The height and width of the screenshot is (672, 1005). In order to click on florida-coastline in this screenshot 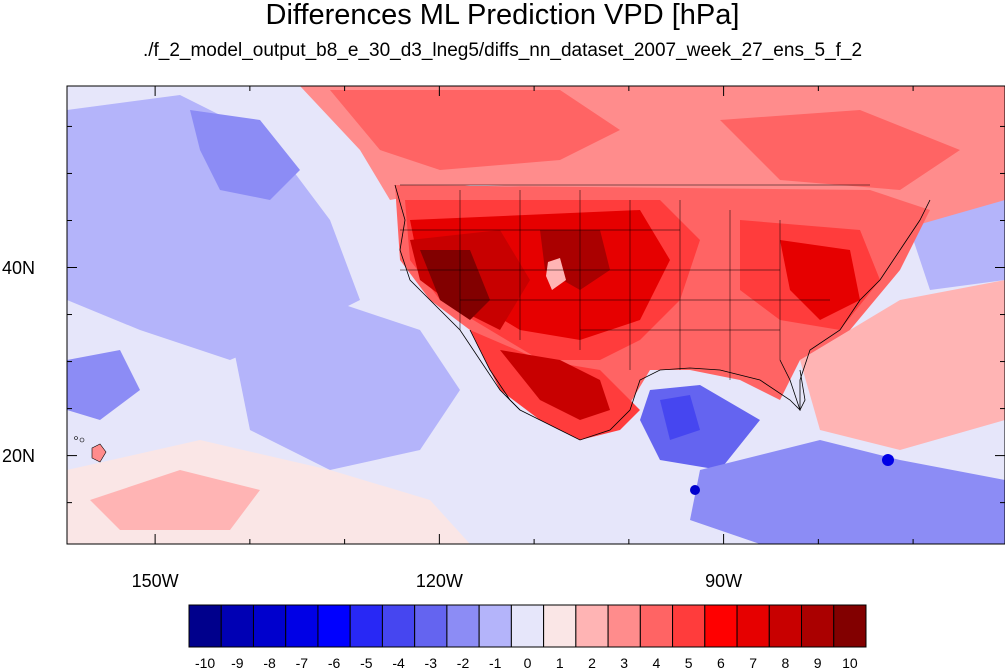, I will do `click(792, 385)`.